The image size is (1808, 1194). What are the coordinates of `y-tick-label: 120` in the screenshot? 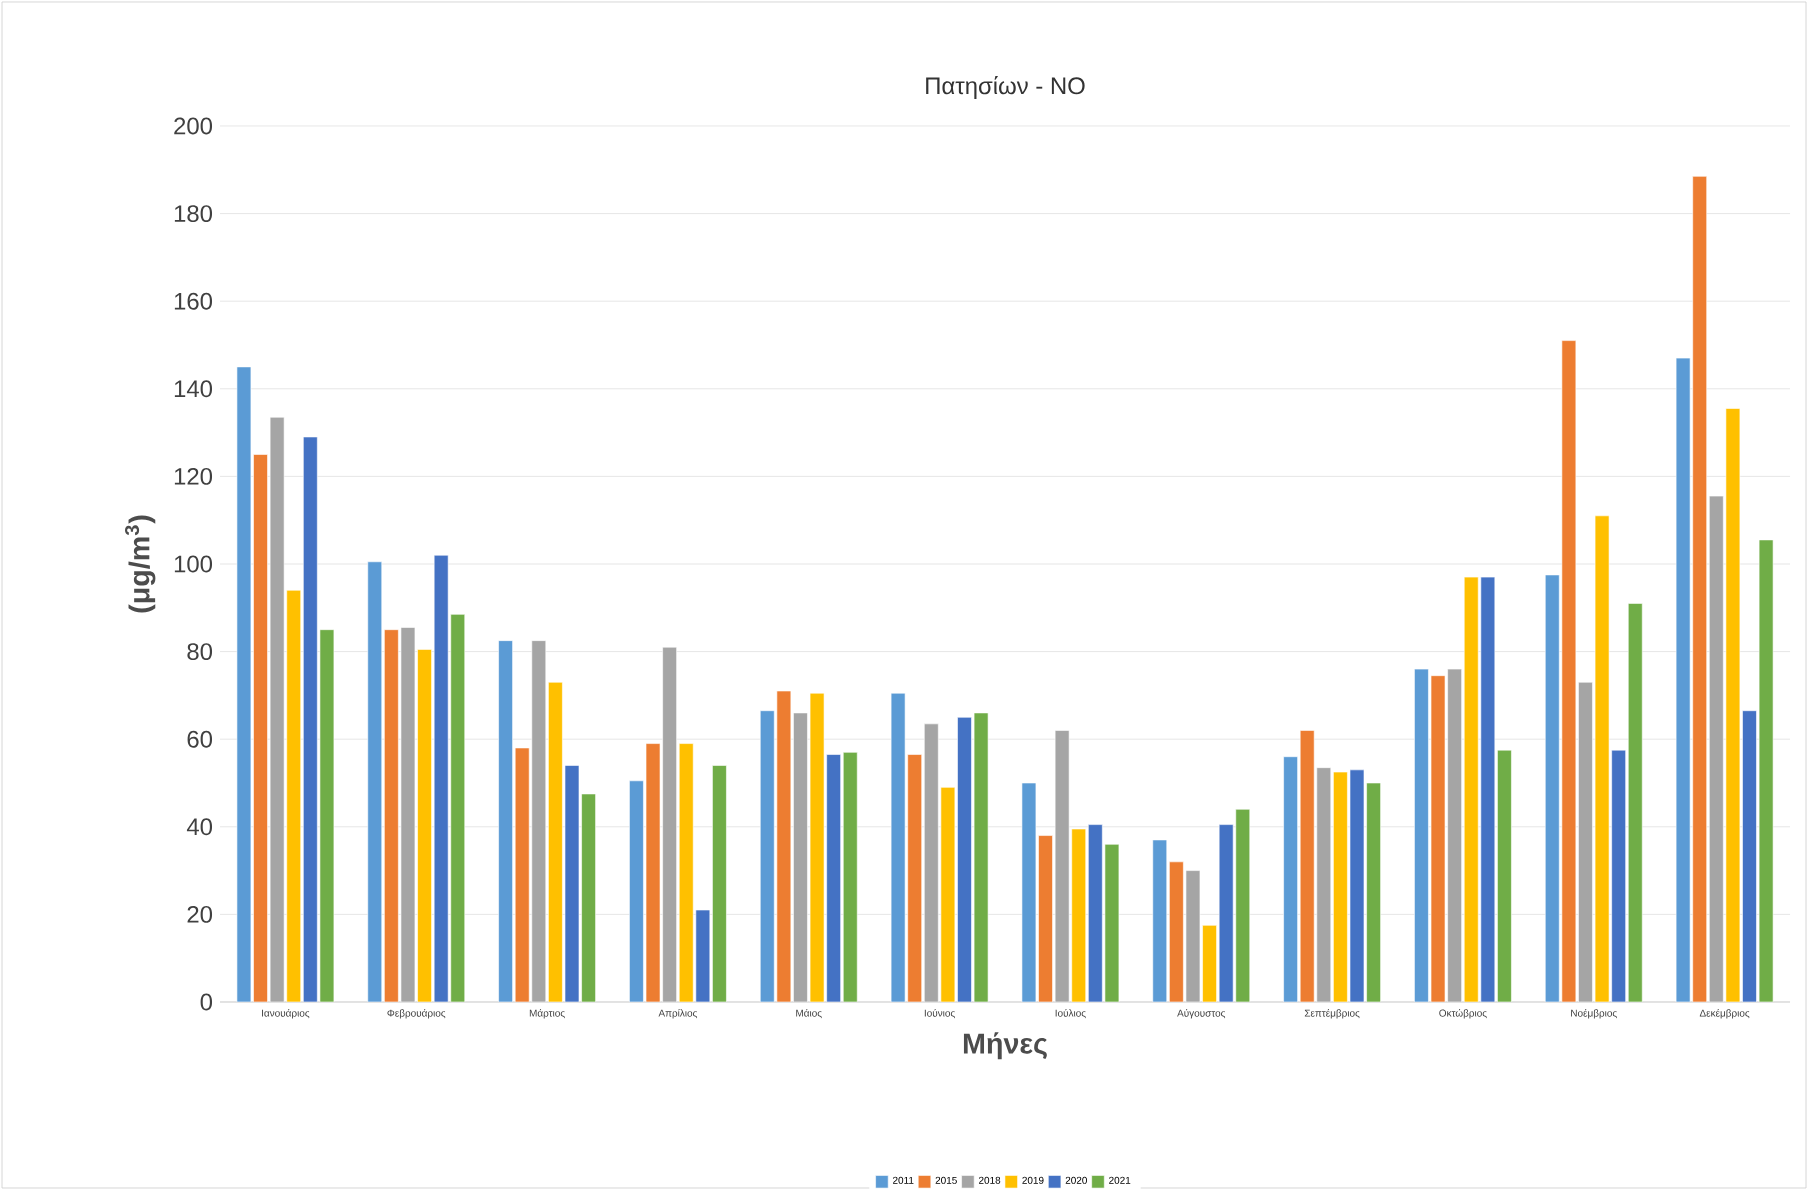 It's located at (193, 476).